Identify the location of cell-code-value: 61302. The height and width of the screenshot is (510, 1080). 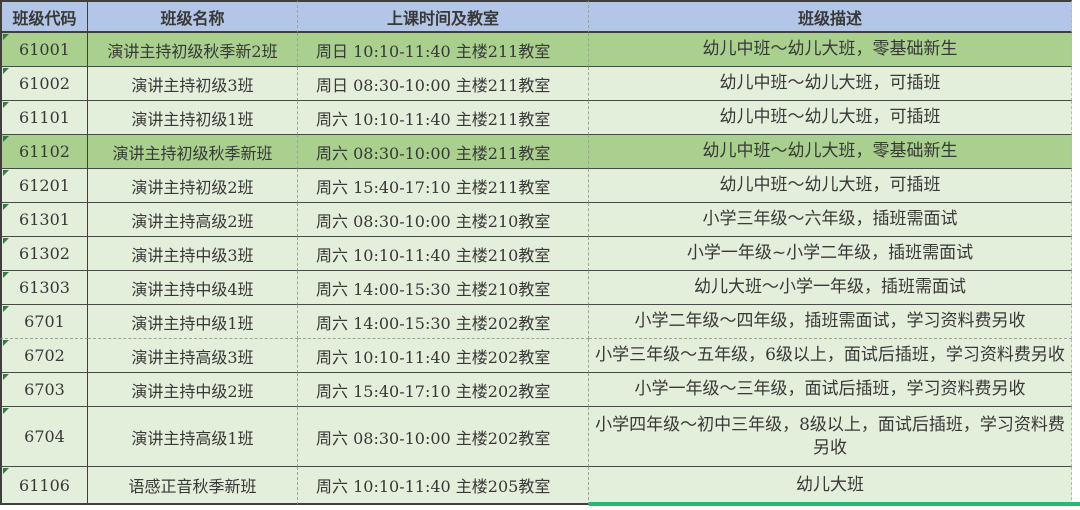
(44, 253).